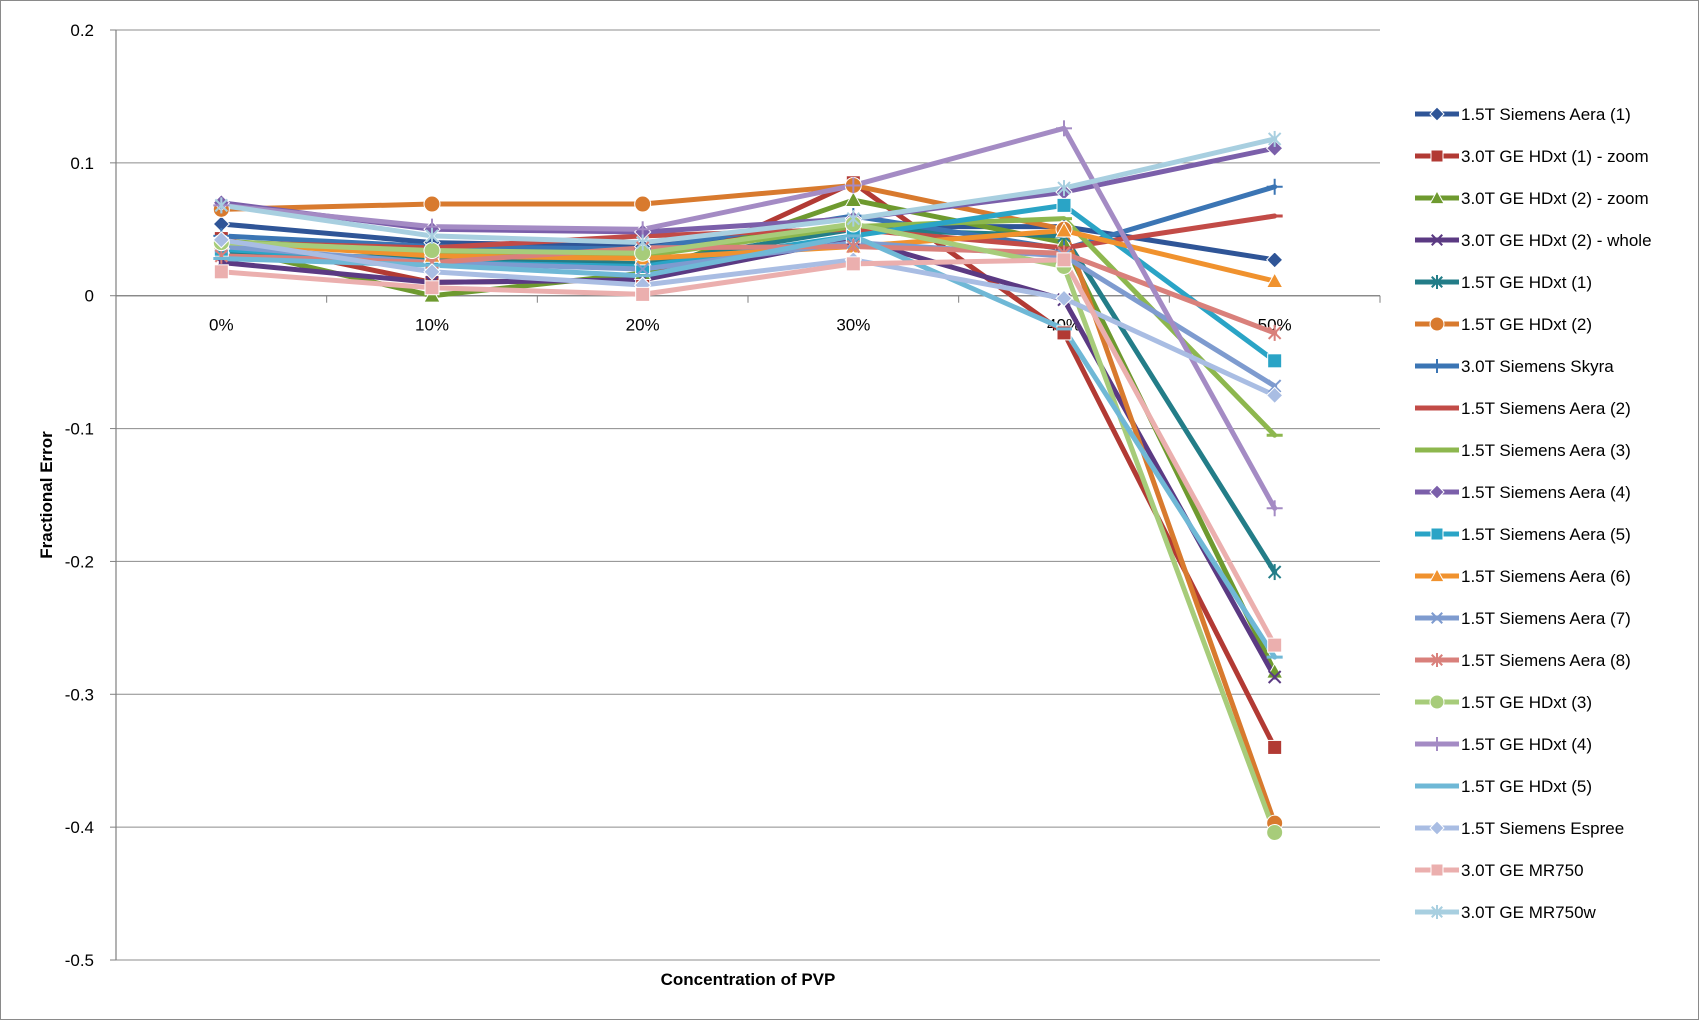  I want to click on legend-label: 1.5T Siemens Aera (3), so click(1546, 450).